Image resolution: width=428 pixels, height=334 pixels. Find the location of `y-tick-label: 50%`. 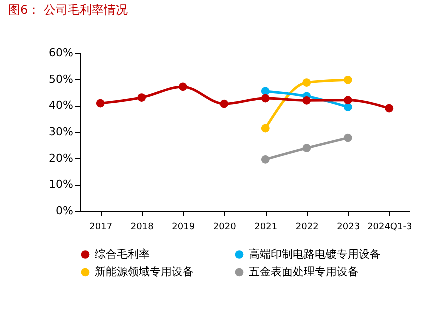

y-tick-label: 50% is located at coordinates (61, 79).